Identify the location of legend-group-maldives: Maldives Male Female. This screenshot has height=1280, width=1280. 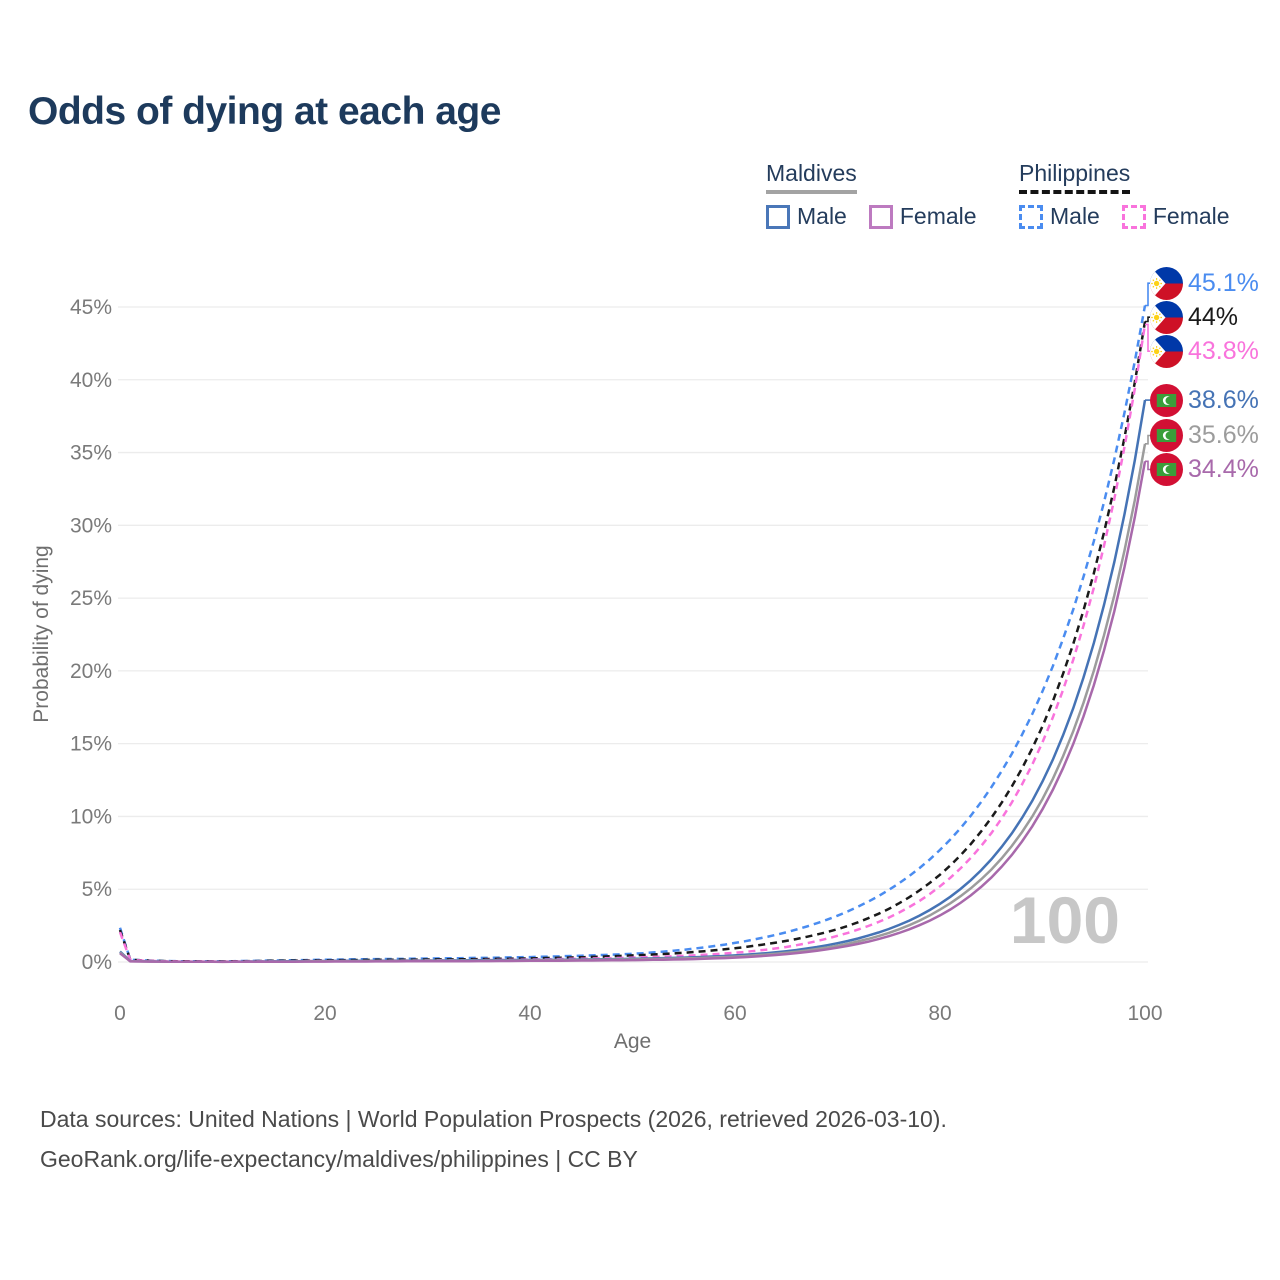
(882, 195).